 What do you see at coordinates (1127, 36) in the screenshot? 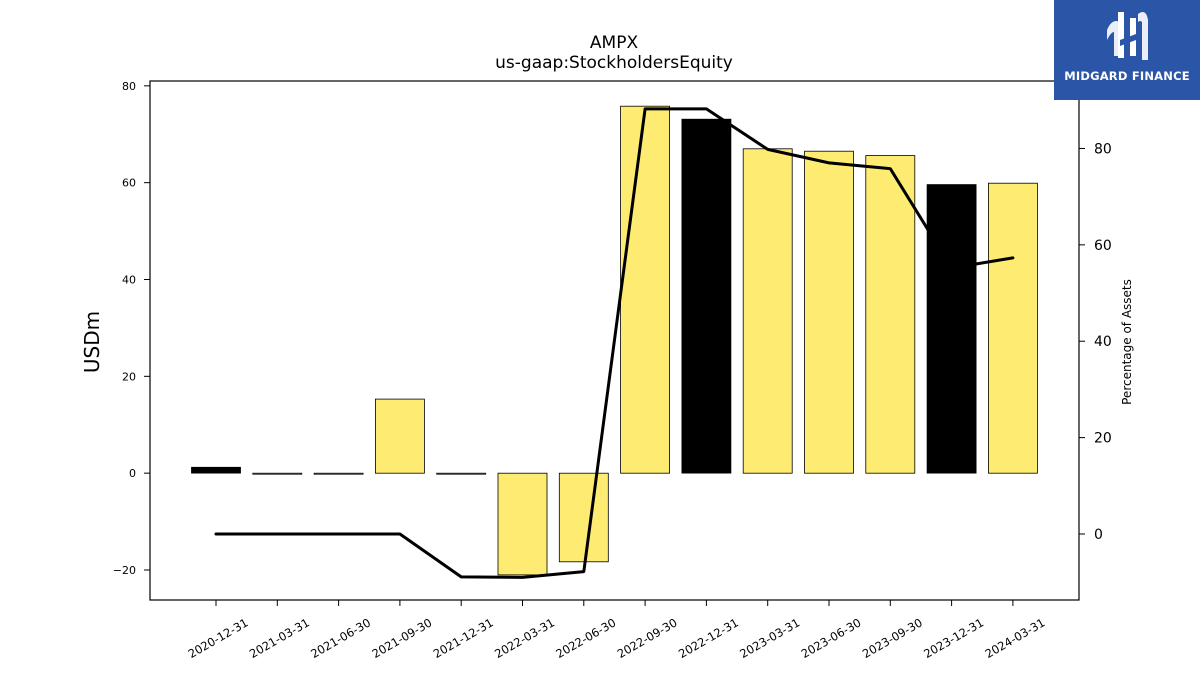
I see `brand-mark-icon` at bounding box center [1127, 36].